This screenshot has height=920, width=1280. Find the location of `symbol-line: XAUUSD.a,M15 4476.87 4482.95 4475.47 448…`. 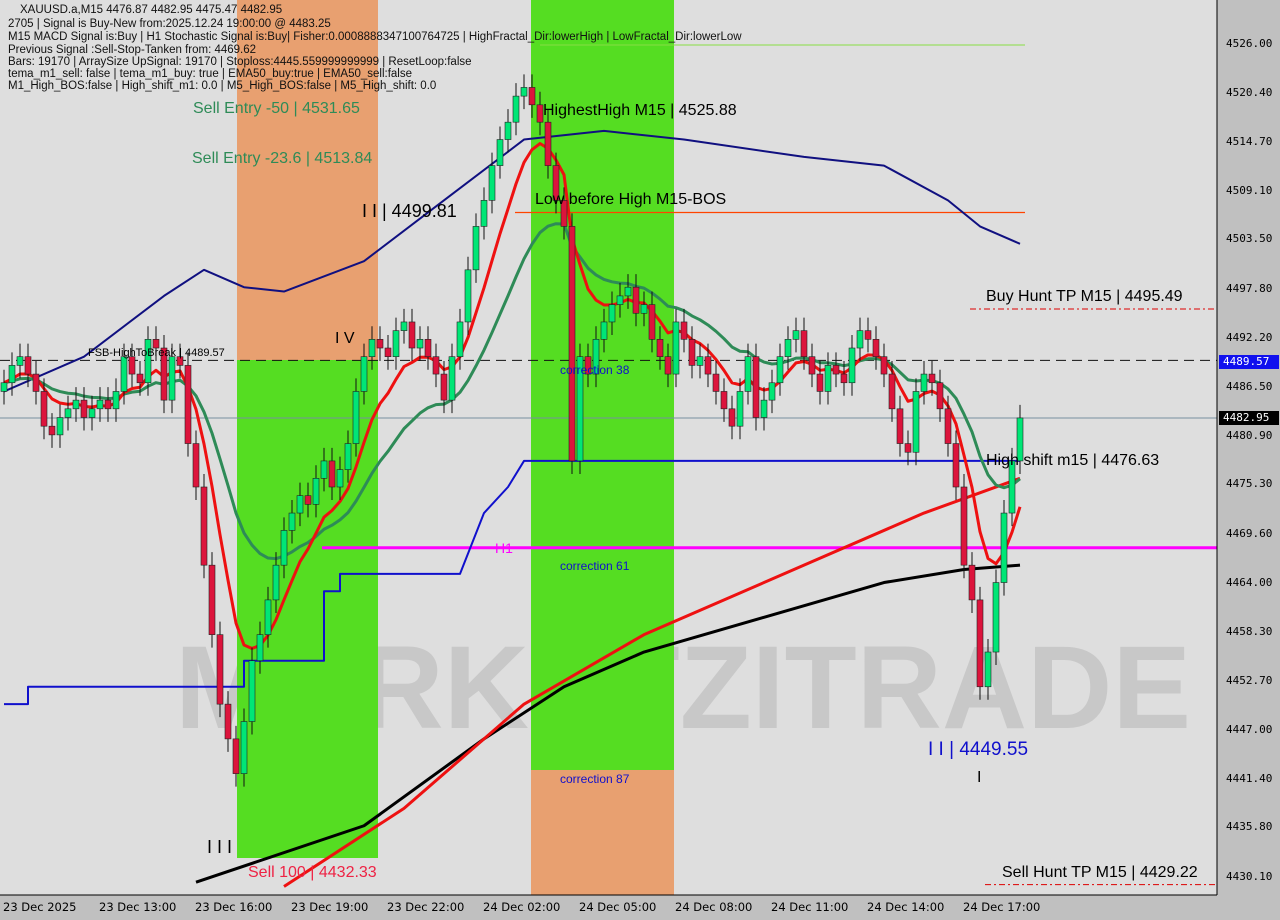

symbol-line: XAUUSD.a,M15 4476.87 4482.95 4475.47 448… is located at coordinates (151, 10).